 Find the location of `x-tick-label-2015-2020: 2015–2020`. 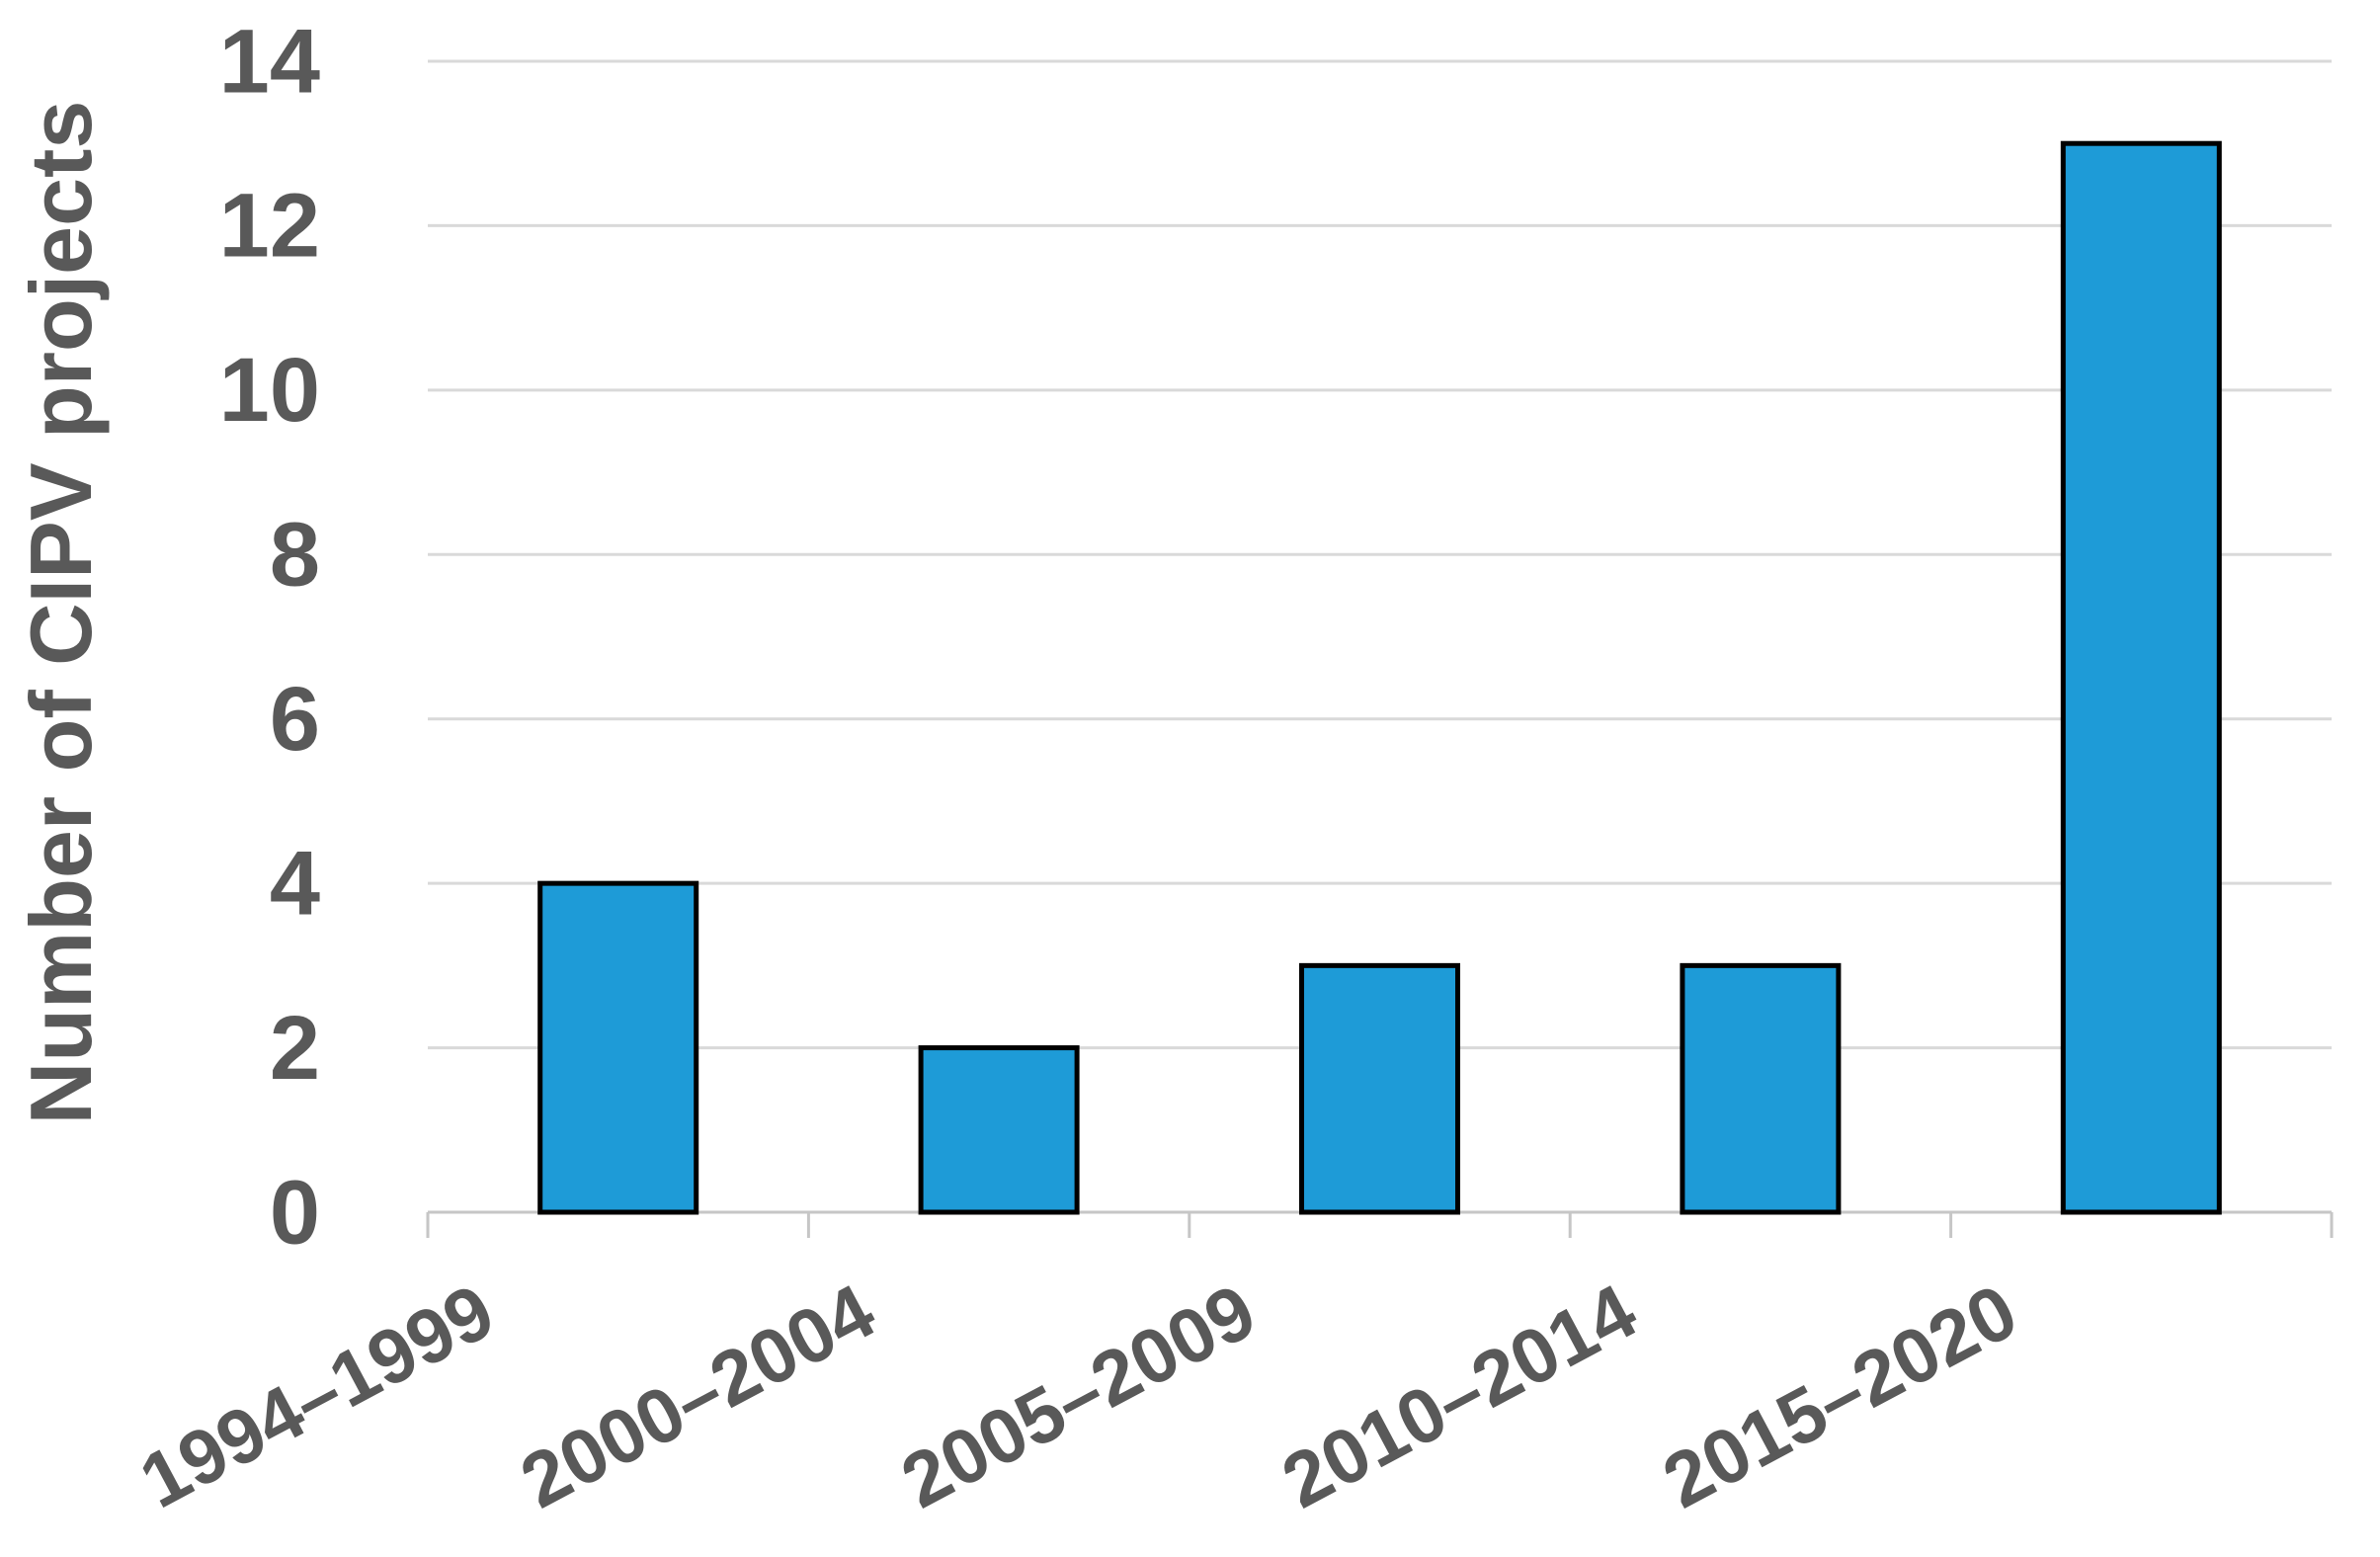

x-tick-label-2015-2020: 2015–2020 is located at coordinates (1839, 1395).